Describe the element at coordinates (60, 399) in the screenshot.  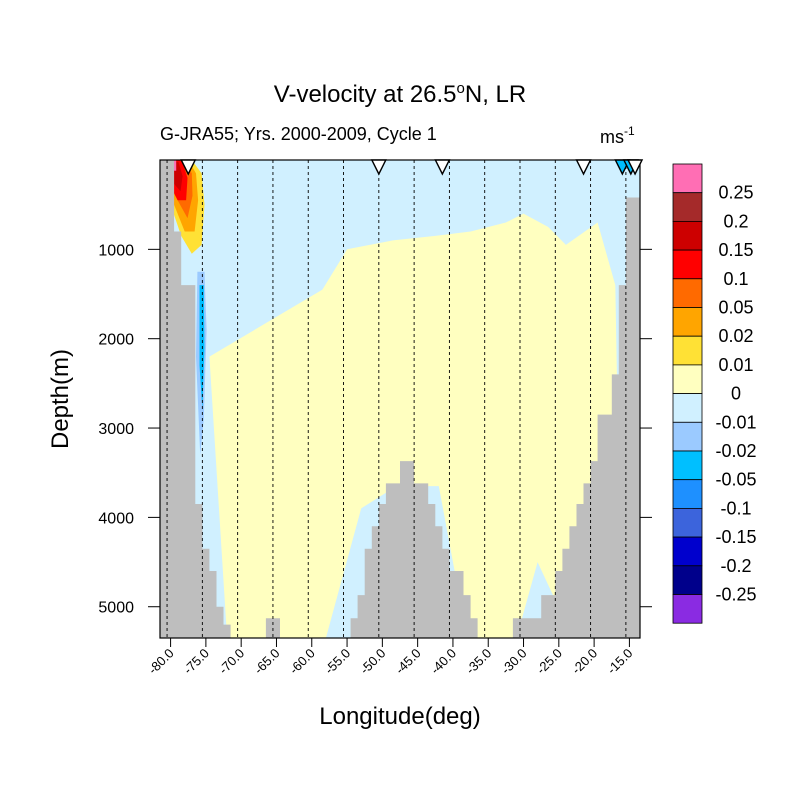
I see `y-axis-label: Depth(m)` at that location.